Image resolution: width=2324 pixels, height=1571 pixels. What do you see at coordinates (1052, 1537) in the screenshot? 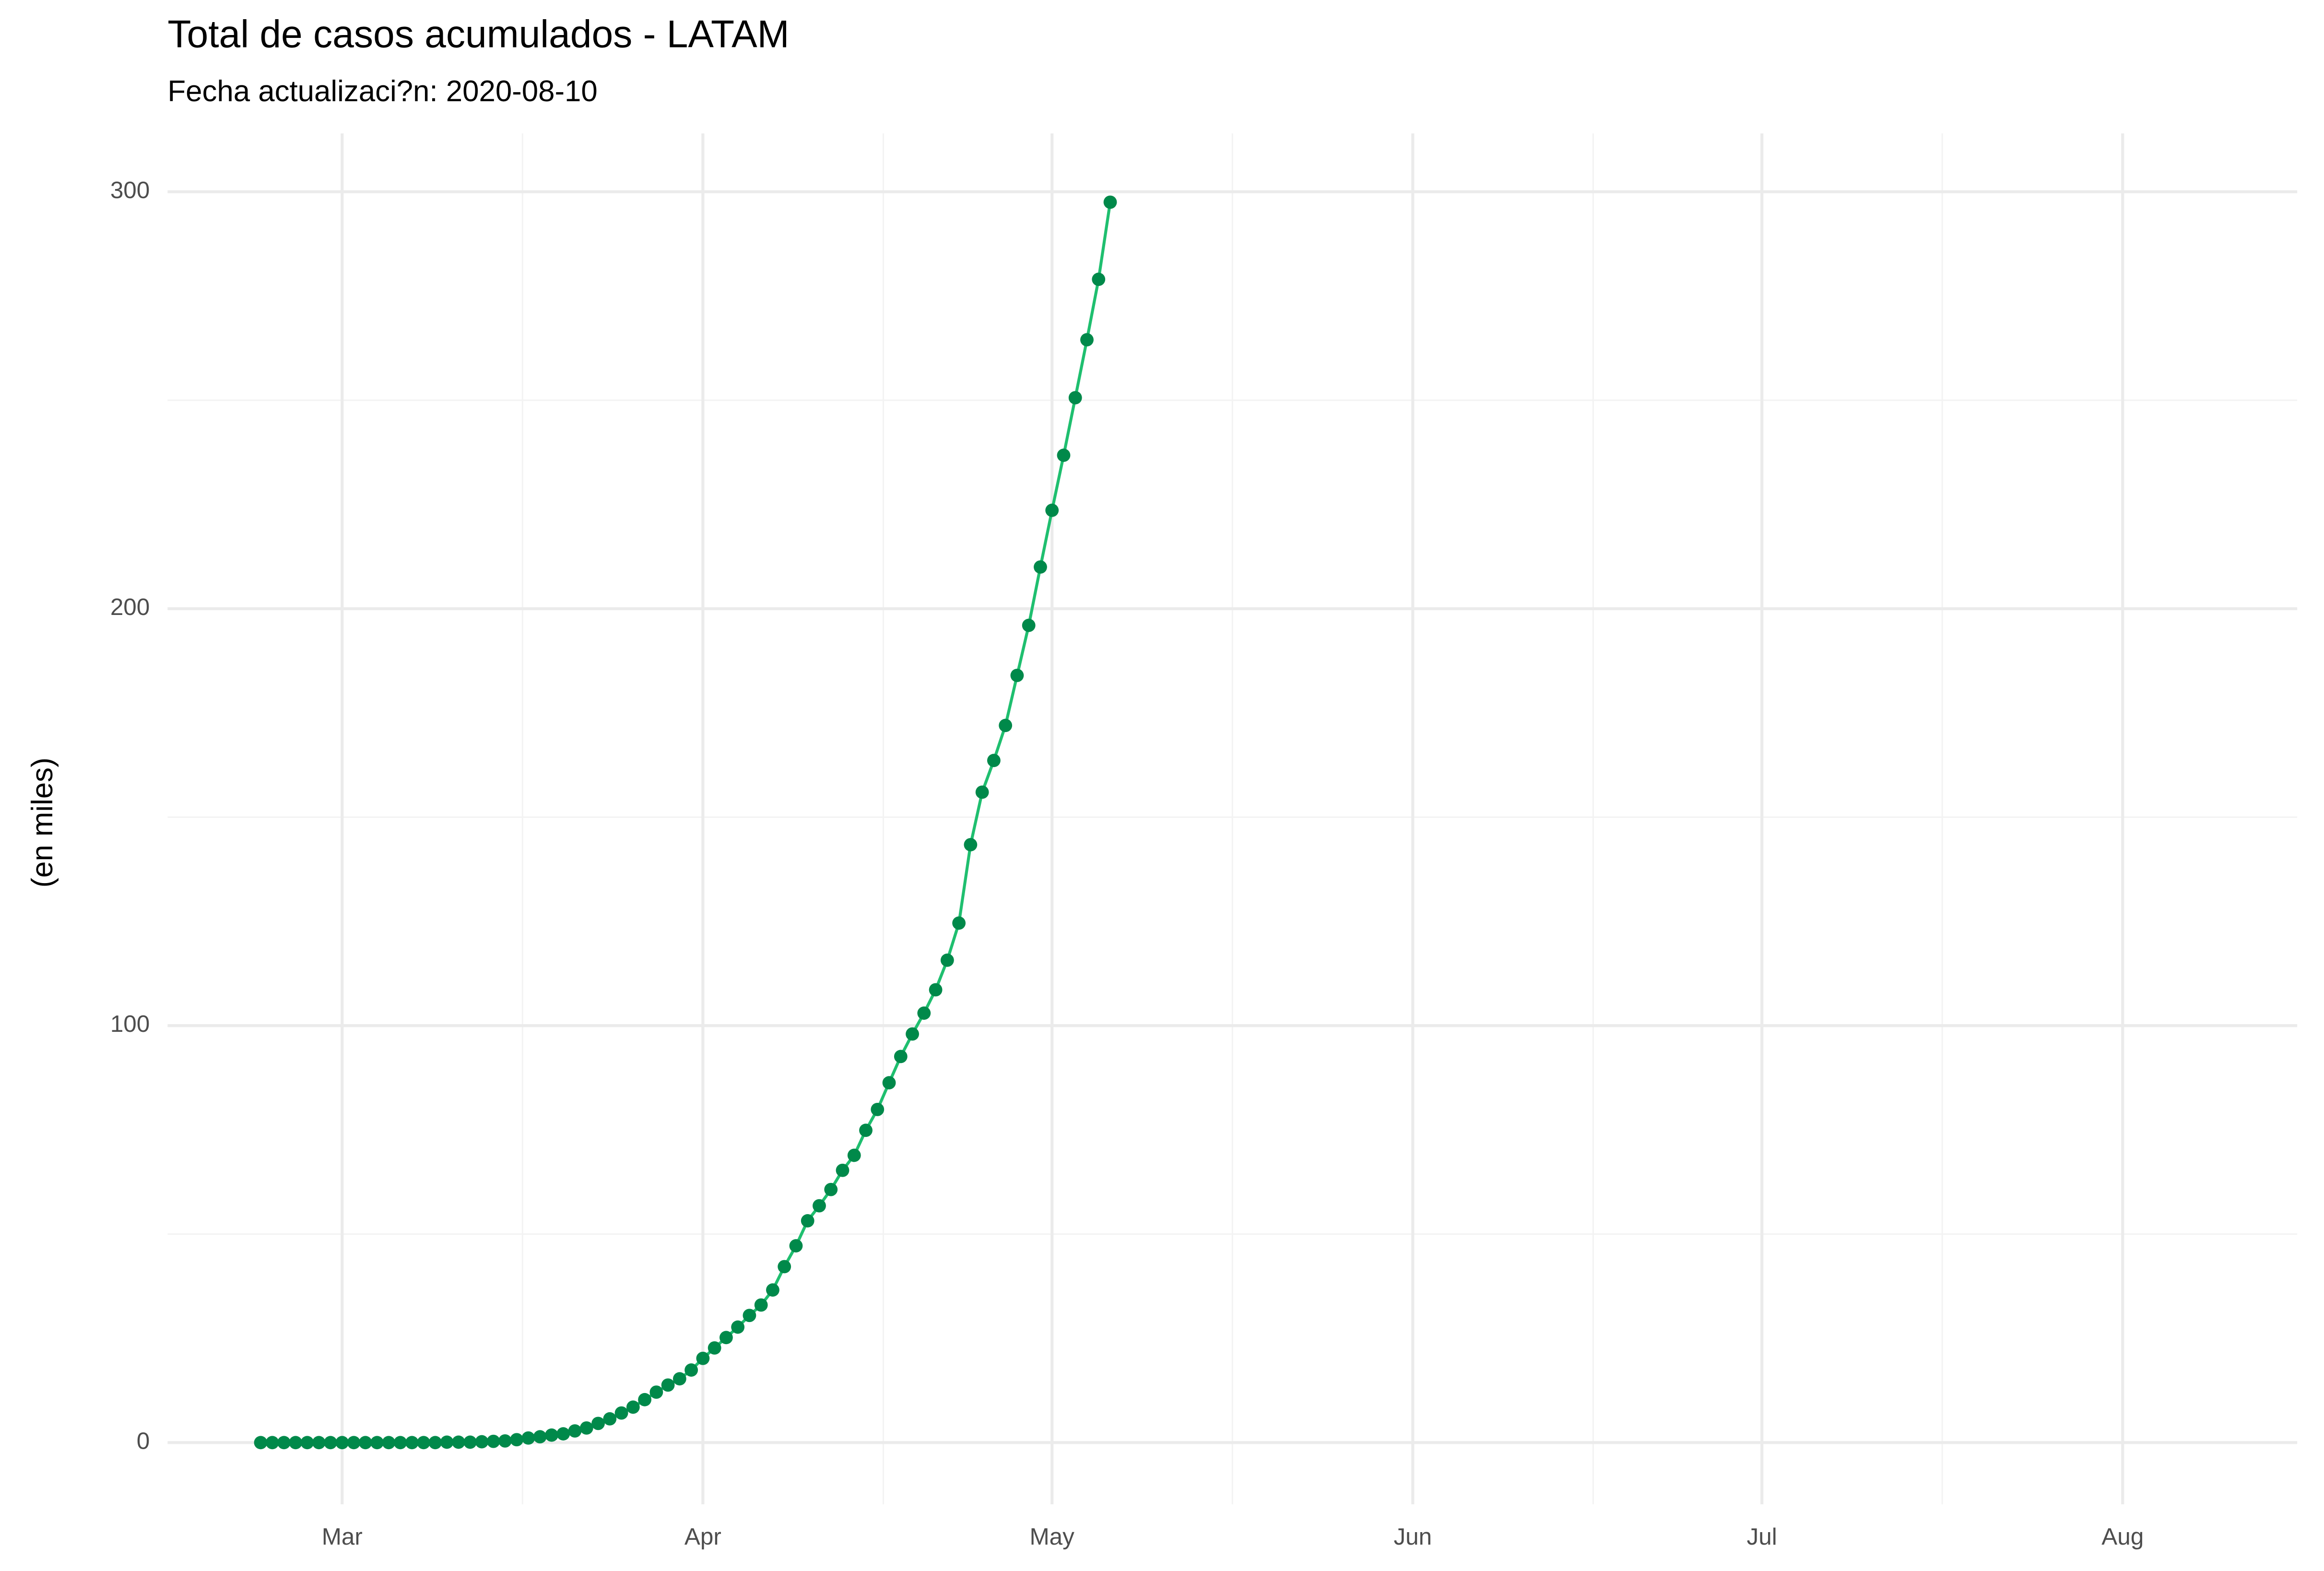
I see `x-tick-label: May` at bounding box center [1052, 1537].